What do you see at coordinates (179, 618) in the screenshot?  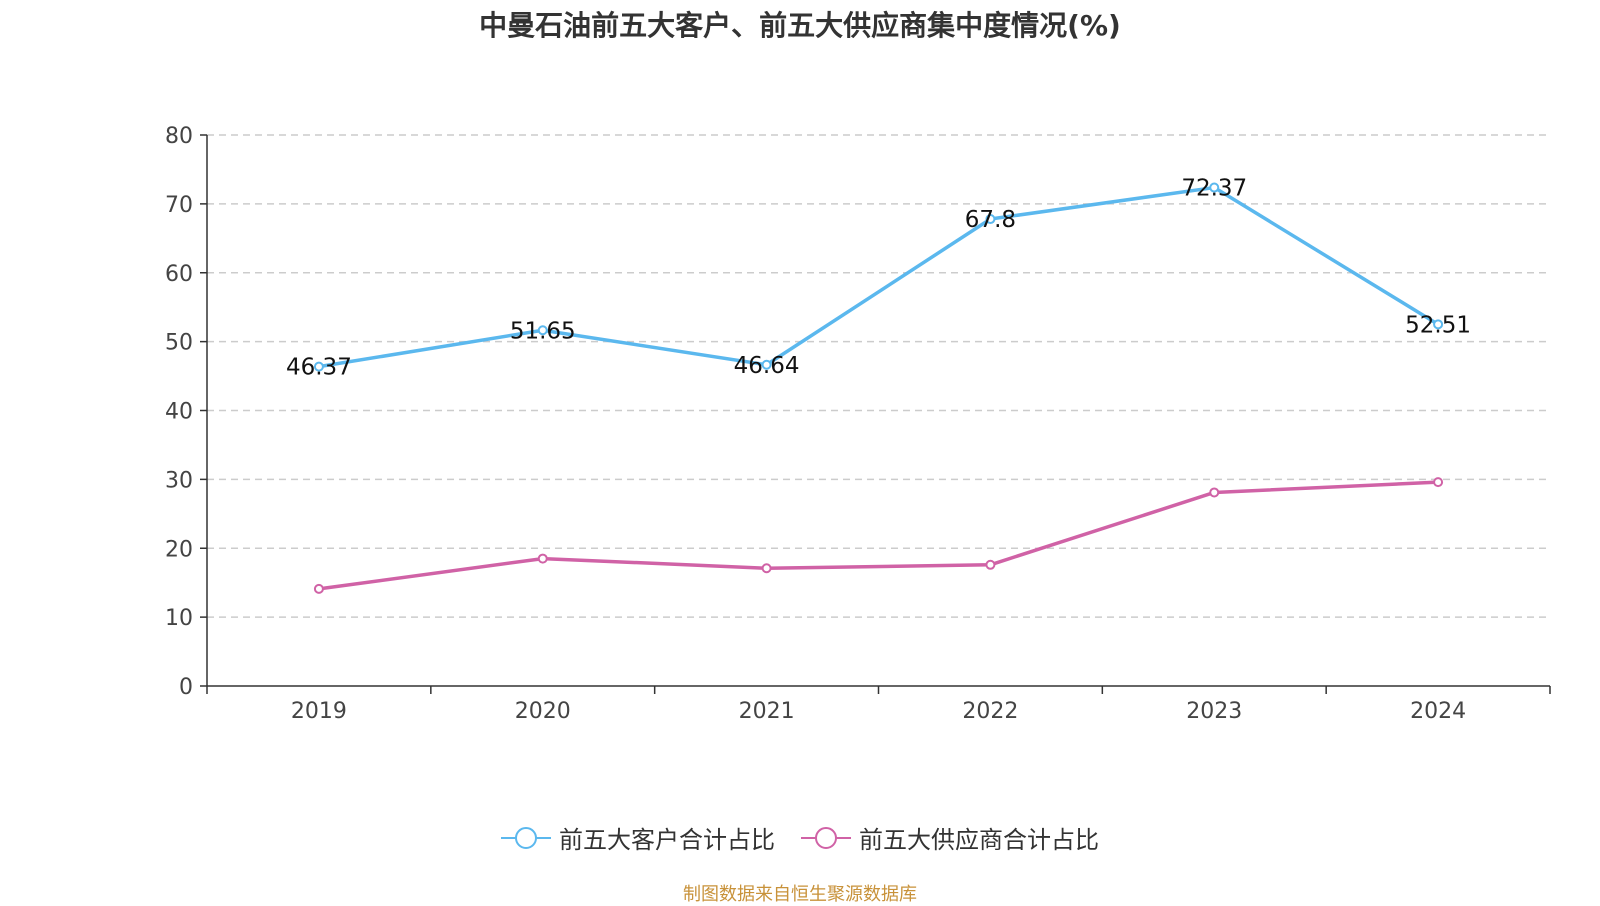 I see `y-tick-label: 10` at bounding box center [179, 618].